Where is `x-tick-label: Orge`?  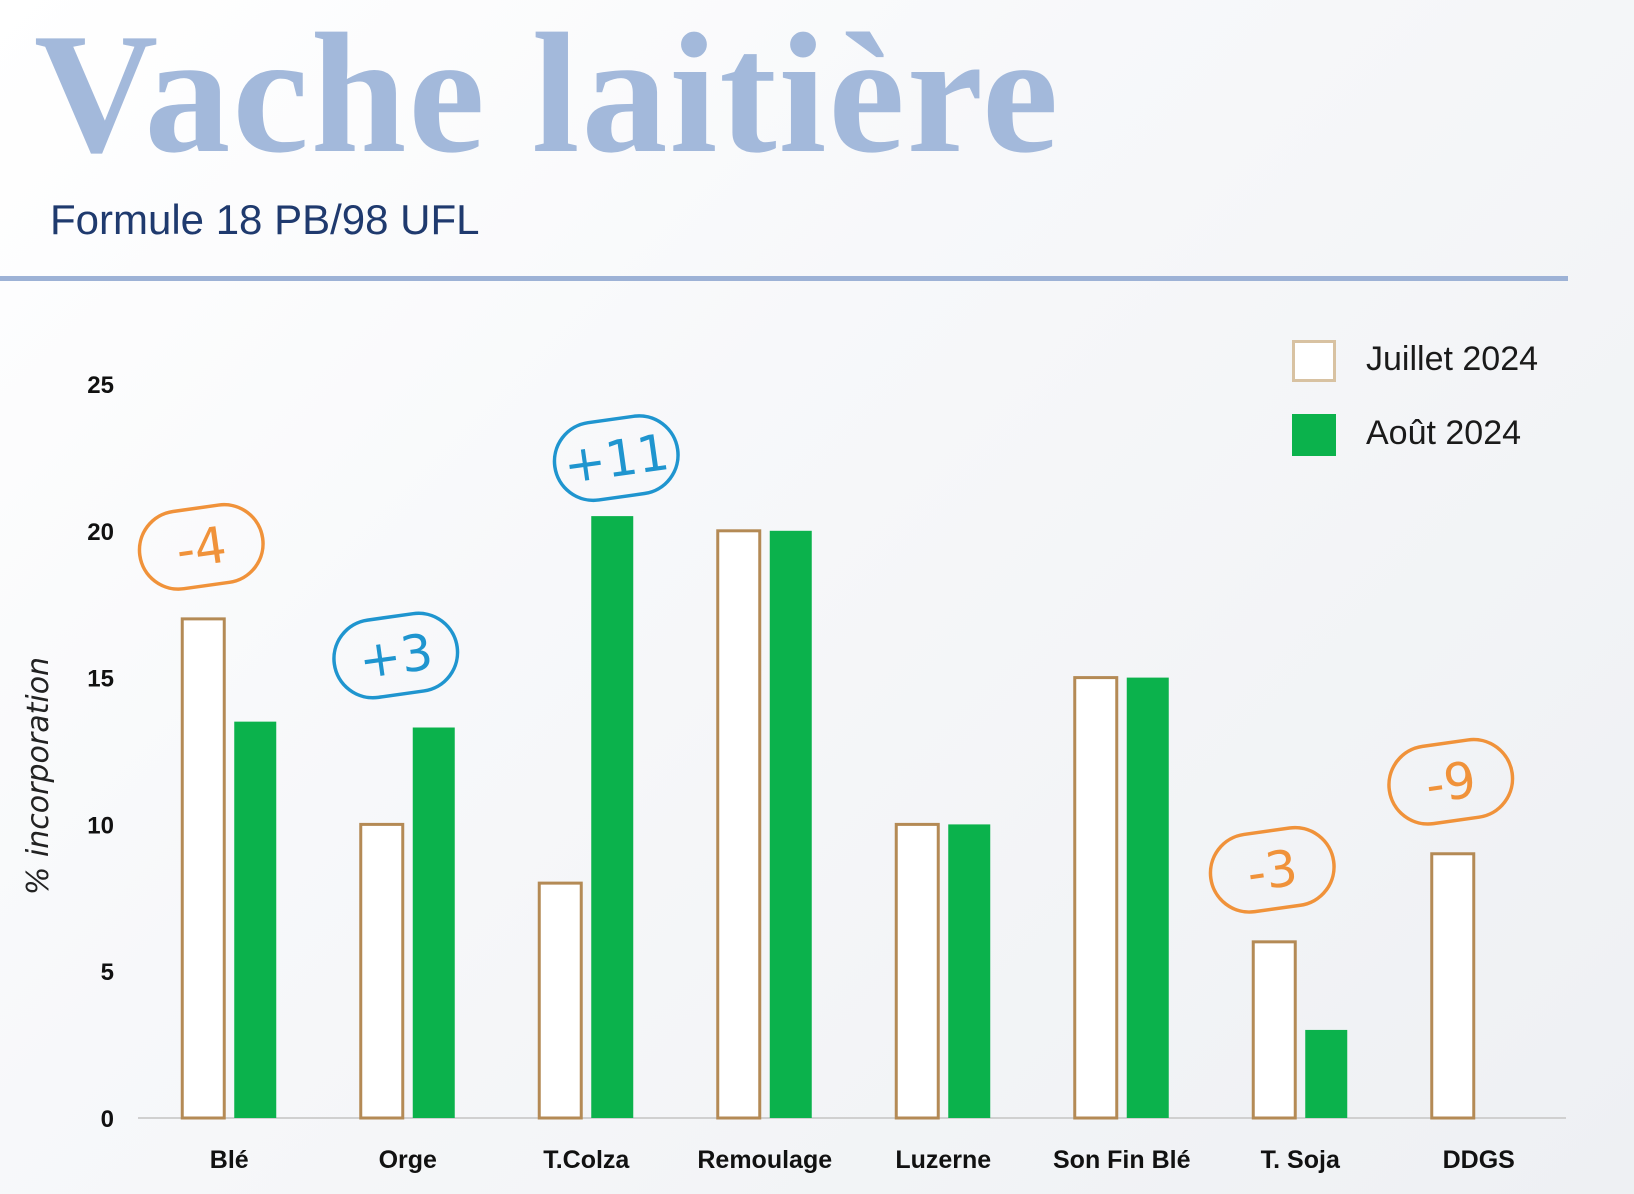
x-tick-label: Orge is located at coordinates (408, 1160).